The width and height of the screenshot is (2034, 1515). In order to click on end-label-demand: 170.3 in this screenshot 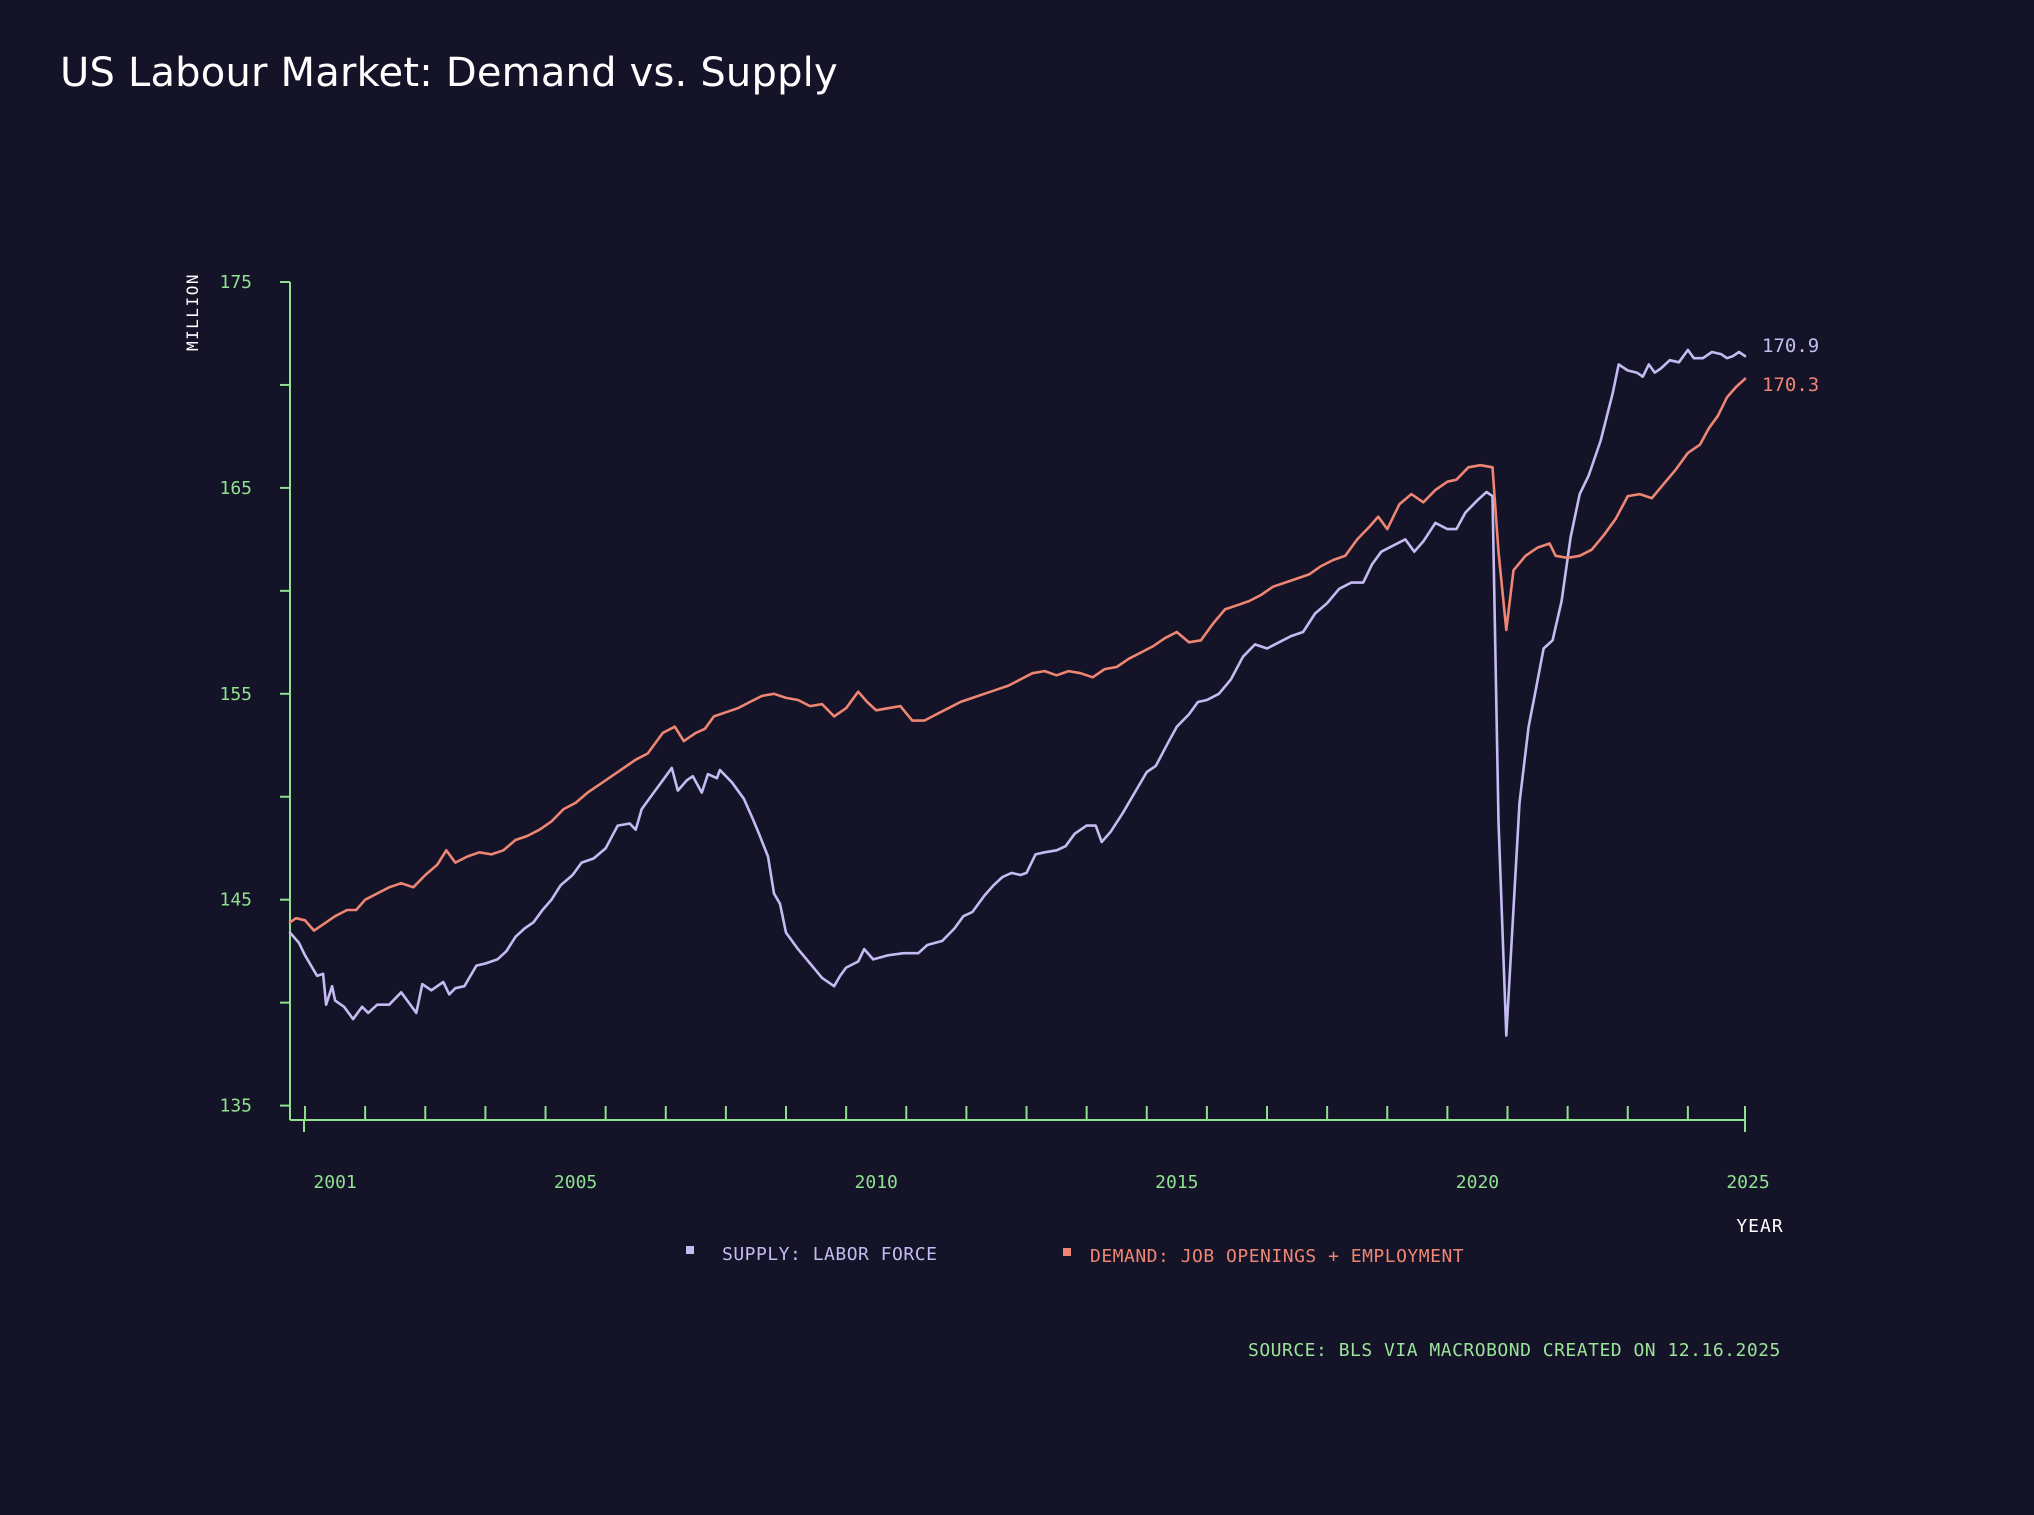, I will do `click(1790, 385)`.